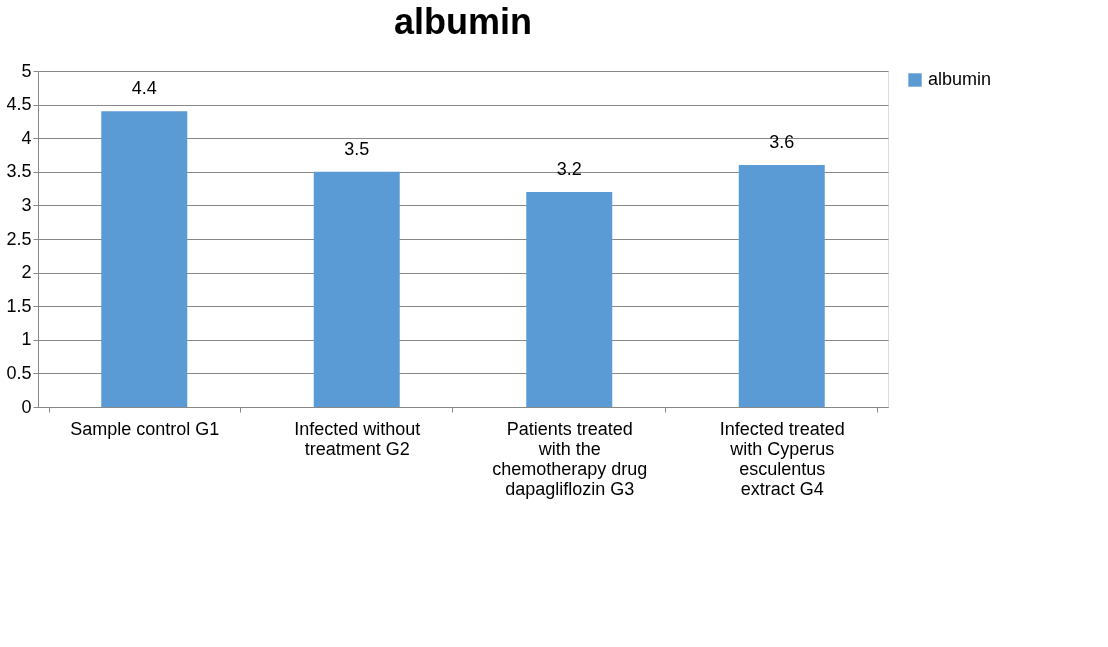  What do you see at coordinates (26, 272) in the screenshot?
I see `y-tick-label: 2` at bounding box center [26, 272].